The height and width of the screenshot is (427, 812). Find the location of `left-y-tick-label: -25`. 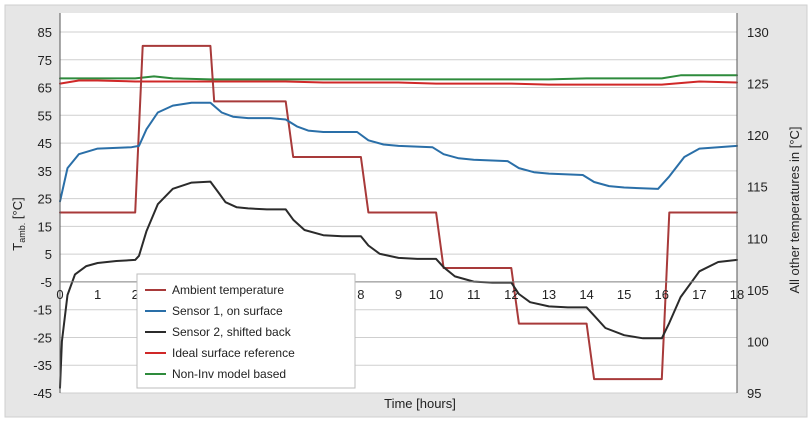

left-y-tick-label: -25 is located at coordinates (42, 337).